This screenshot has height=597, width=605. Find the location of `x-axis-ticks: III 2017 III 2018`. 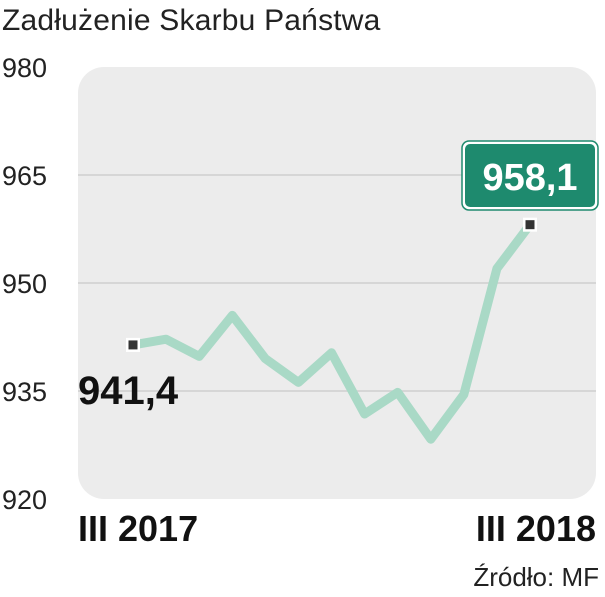

x-axis-ticks: III 2017 III 2018 is located at coordinates (337, 528).